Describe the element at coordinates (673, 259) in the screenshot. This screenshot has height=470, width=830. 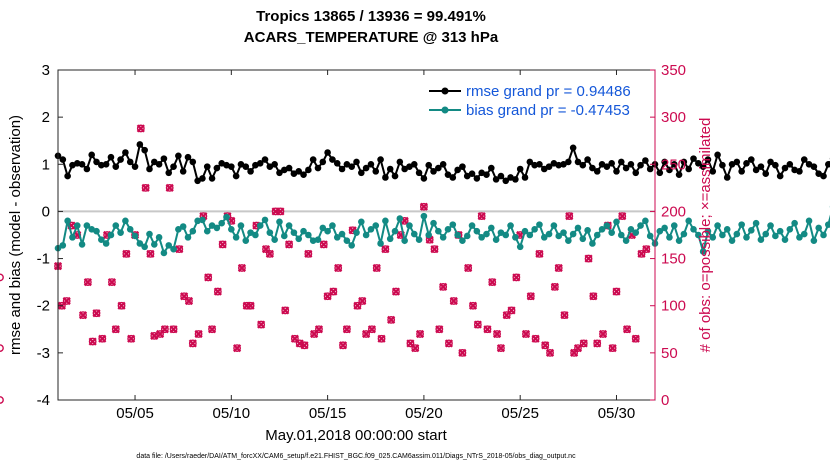
I see `y2-tick-label: 150` at that location.